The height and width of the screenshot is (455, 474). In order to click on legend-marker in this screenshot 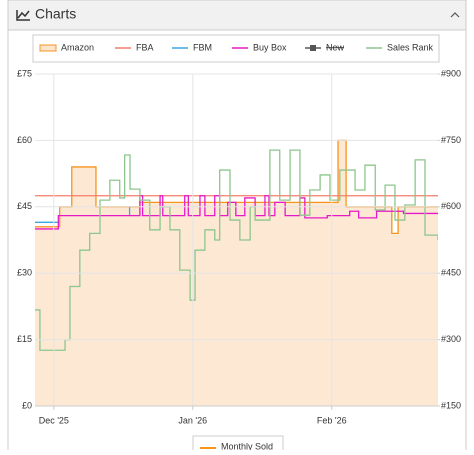, I will do `click(313, 48)`.